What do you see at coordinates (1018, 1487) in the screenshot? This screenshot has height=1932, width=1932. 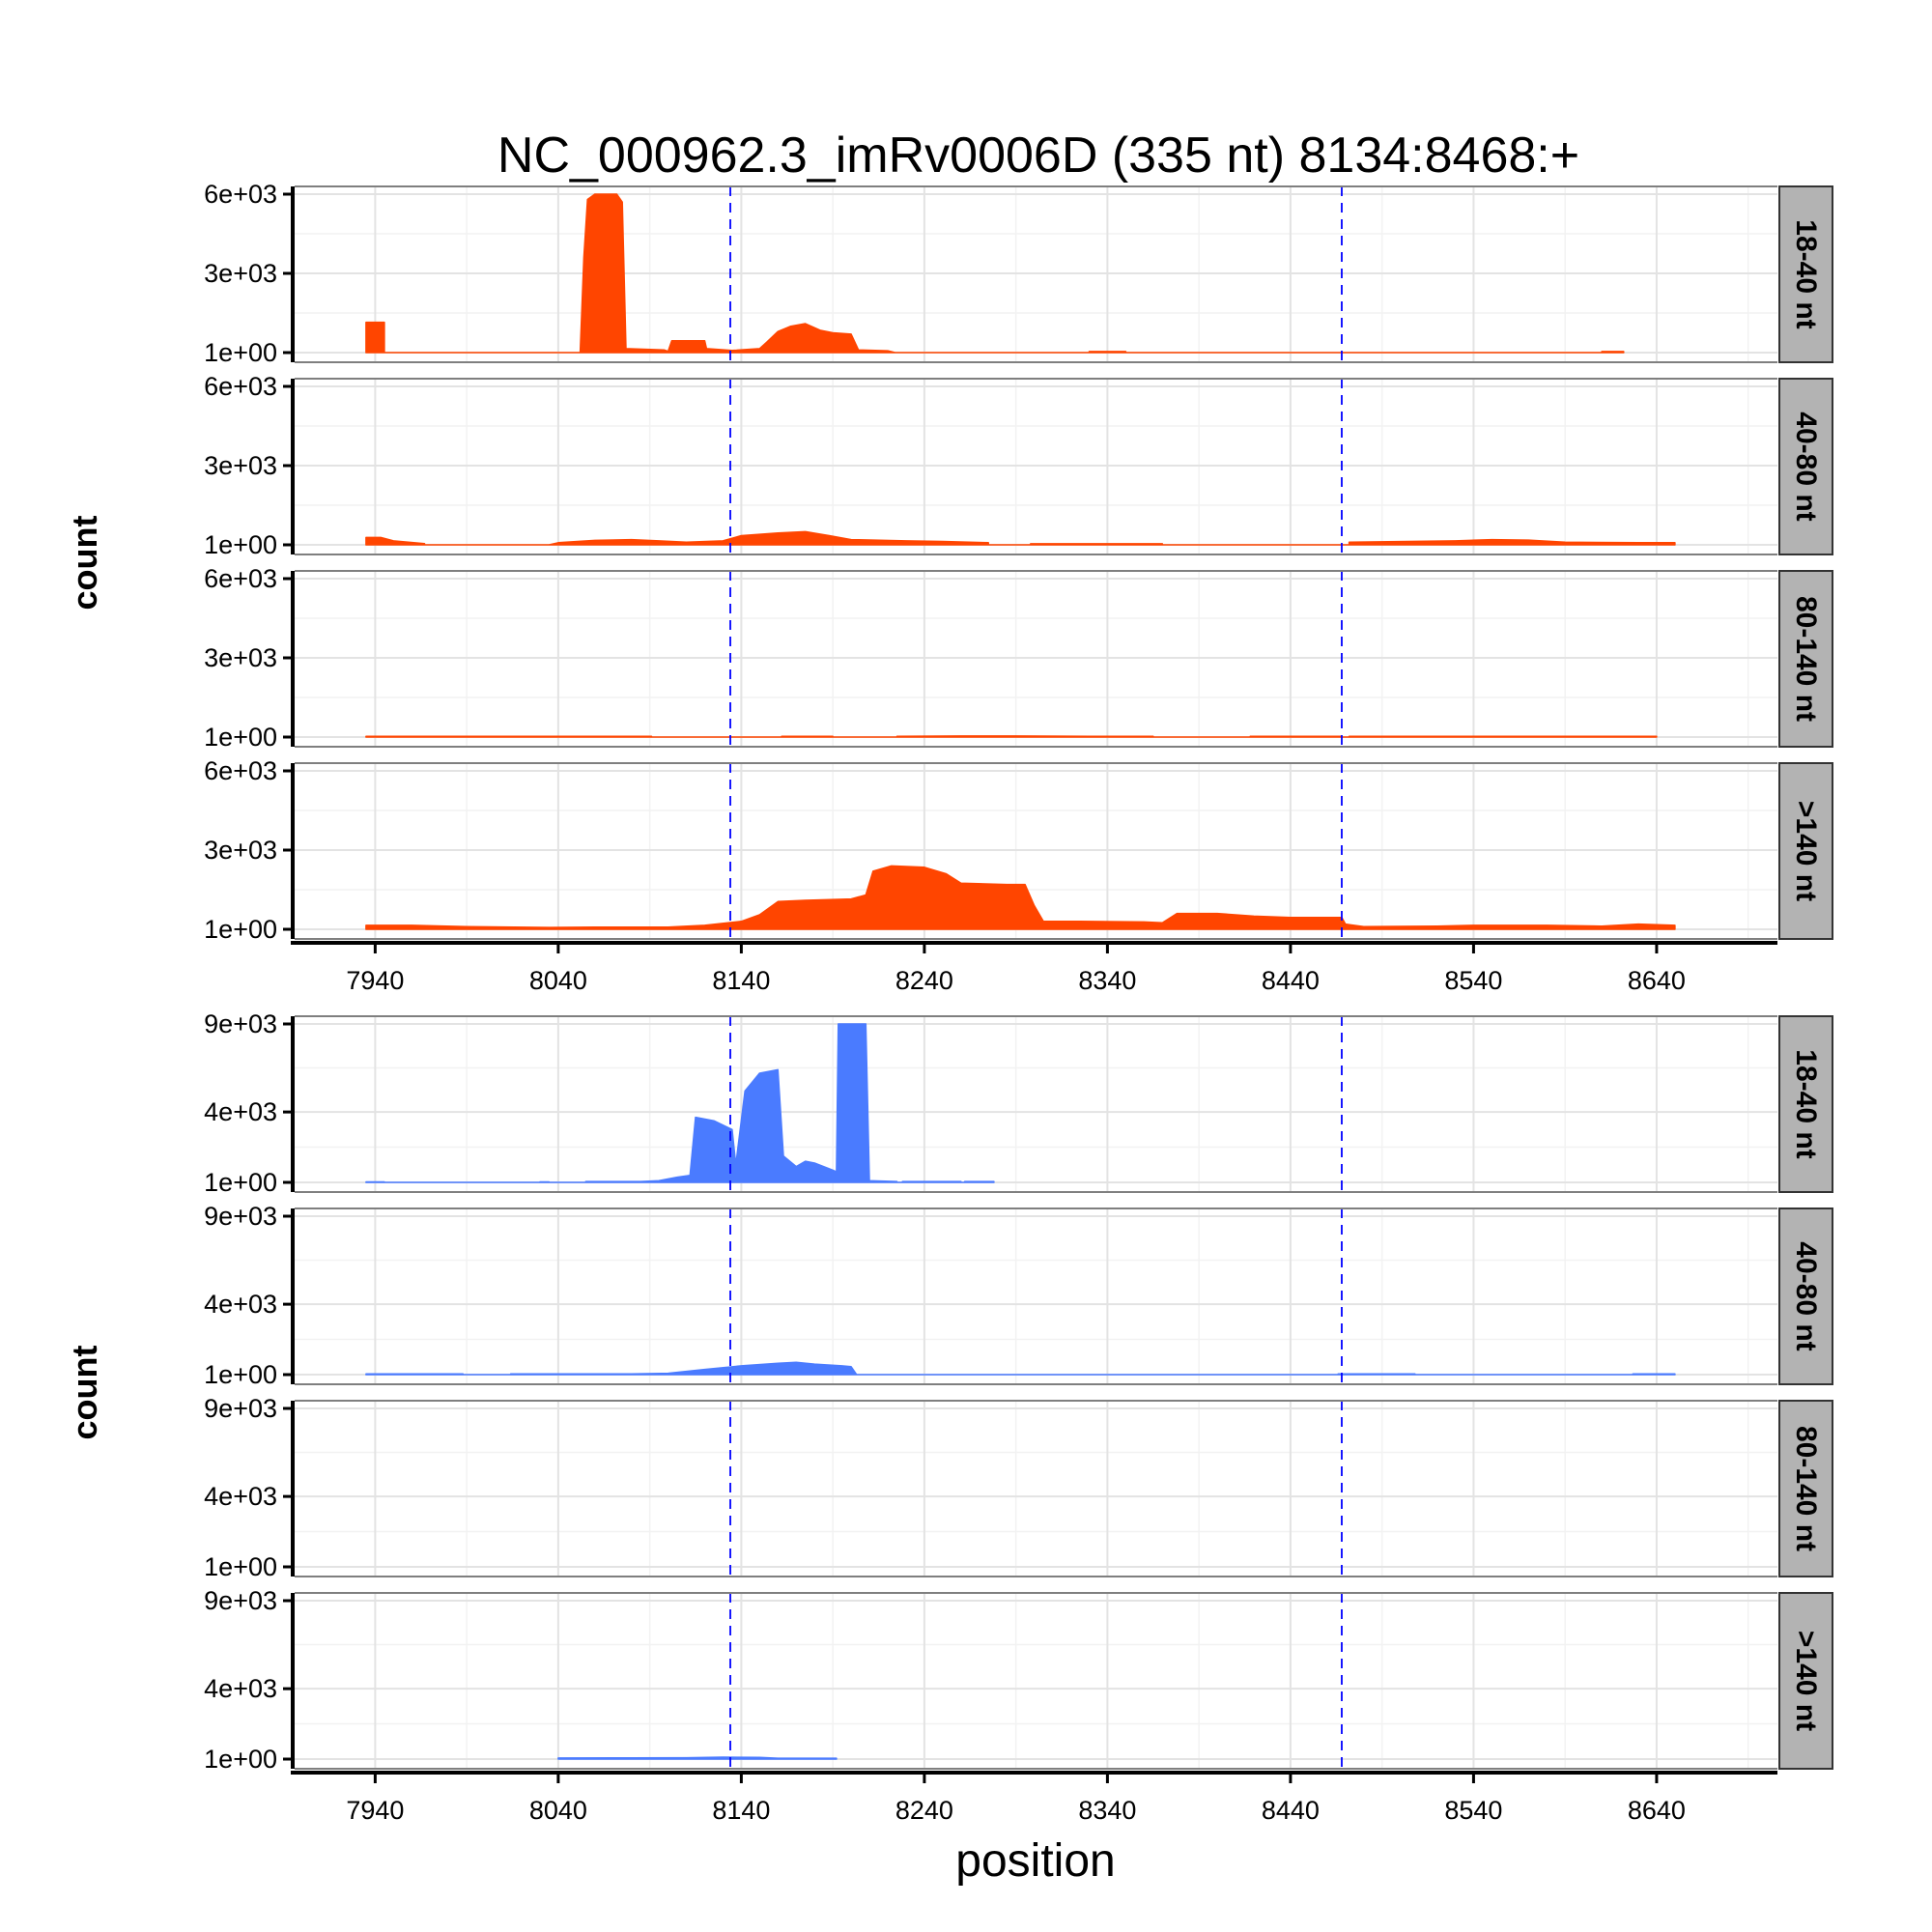 I see `facet-panel: 1e+00 4e+03 9e+03 80-140 nt` at bounding box center [1018, 1487].